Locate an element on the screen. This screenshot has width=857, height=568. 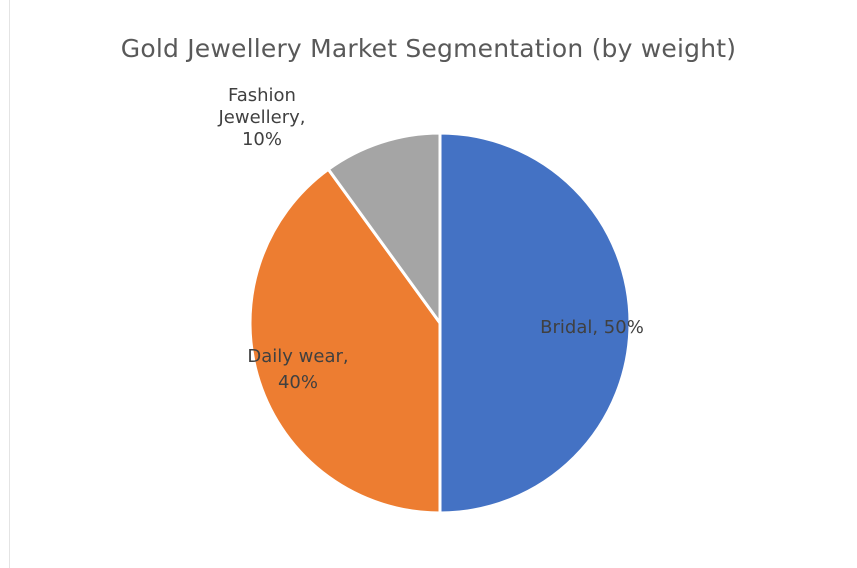
pie-slice-daily-wear is located at coordinates (345, 341).